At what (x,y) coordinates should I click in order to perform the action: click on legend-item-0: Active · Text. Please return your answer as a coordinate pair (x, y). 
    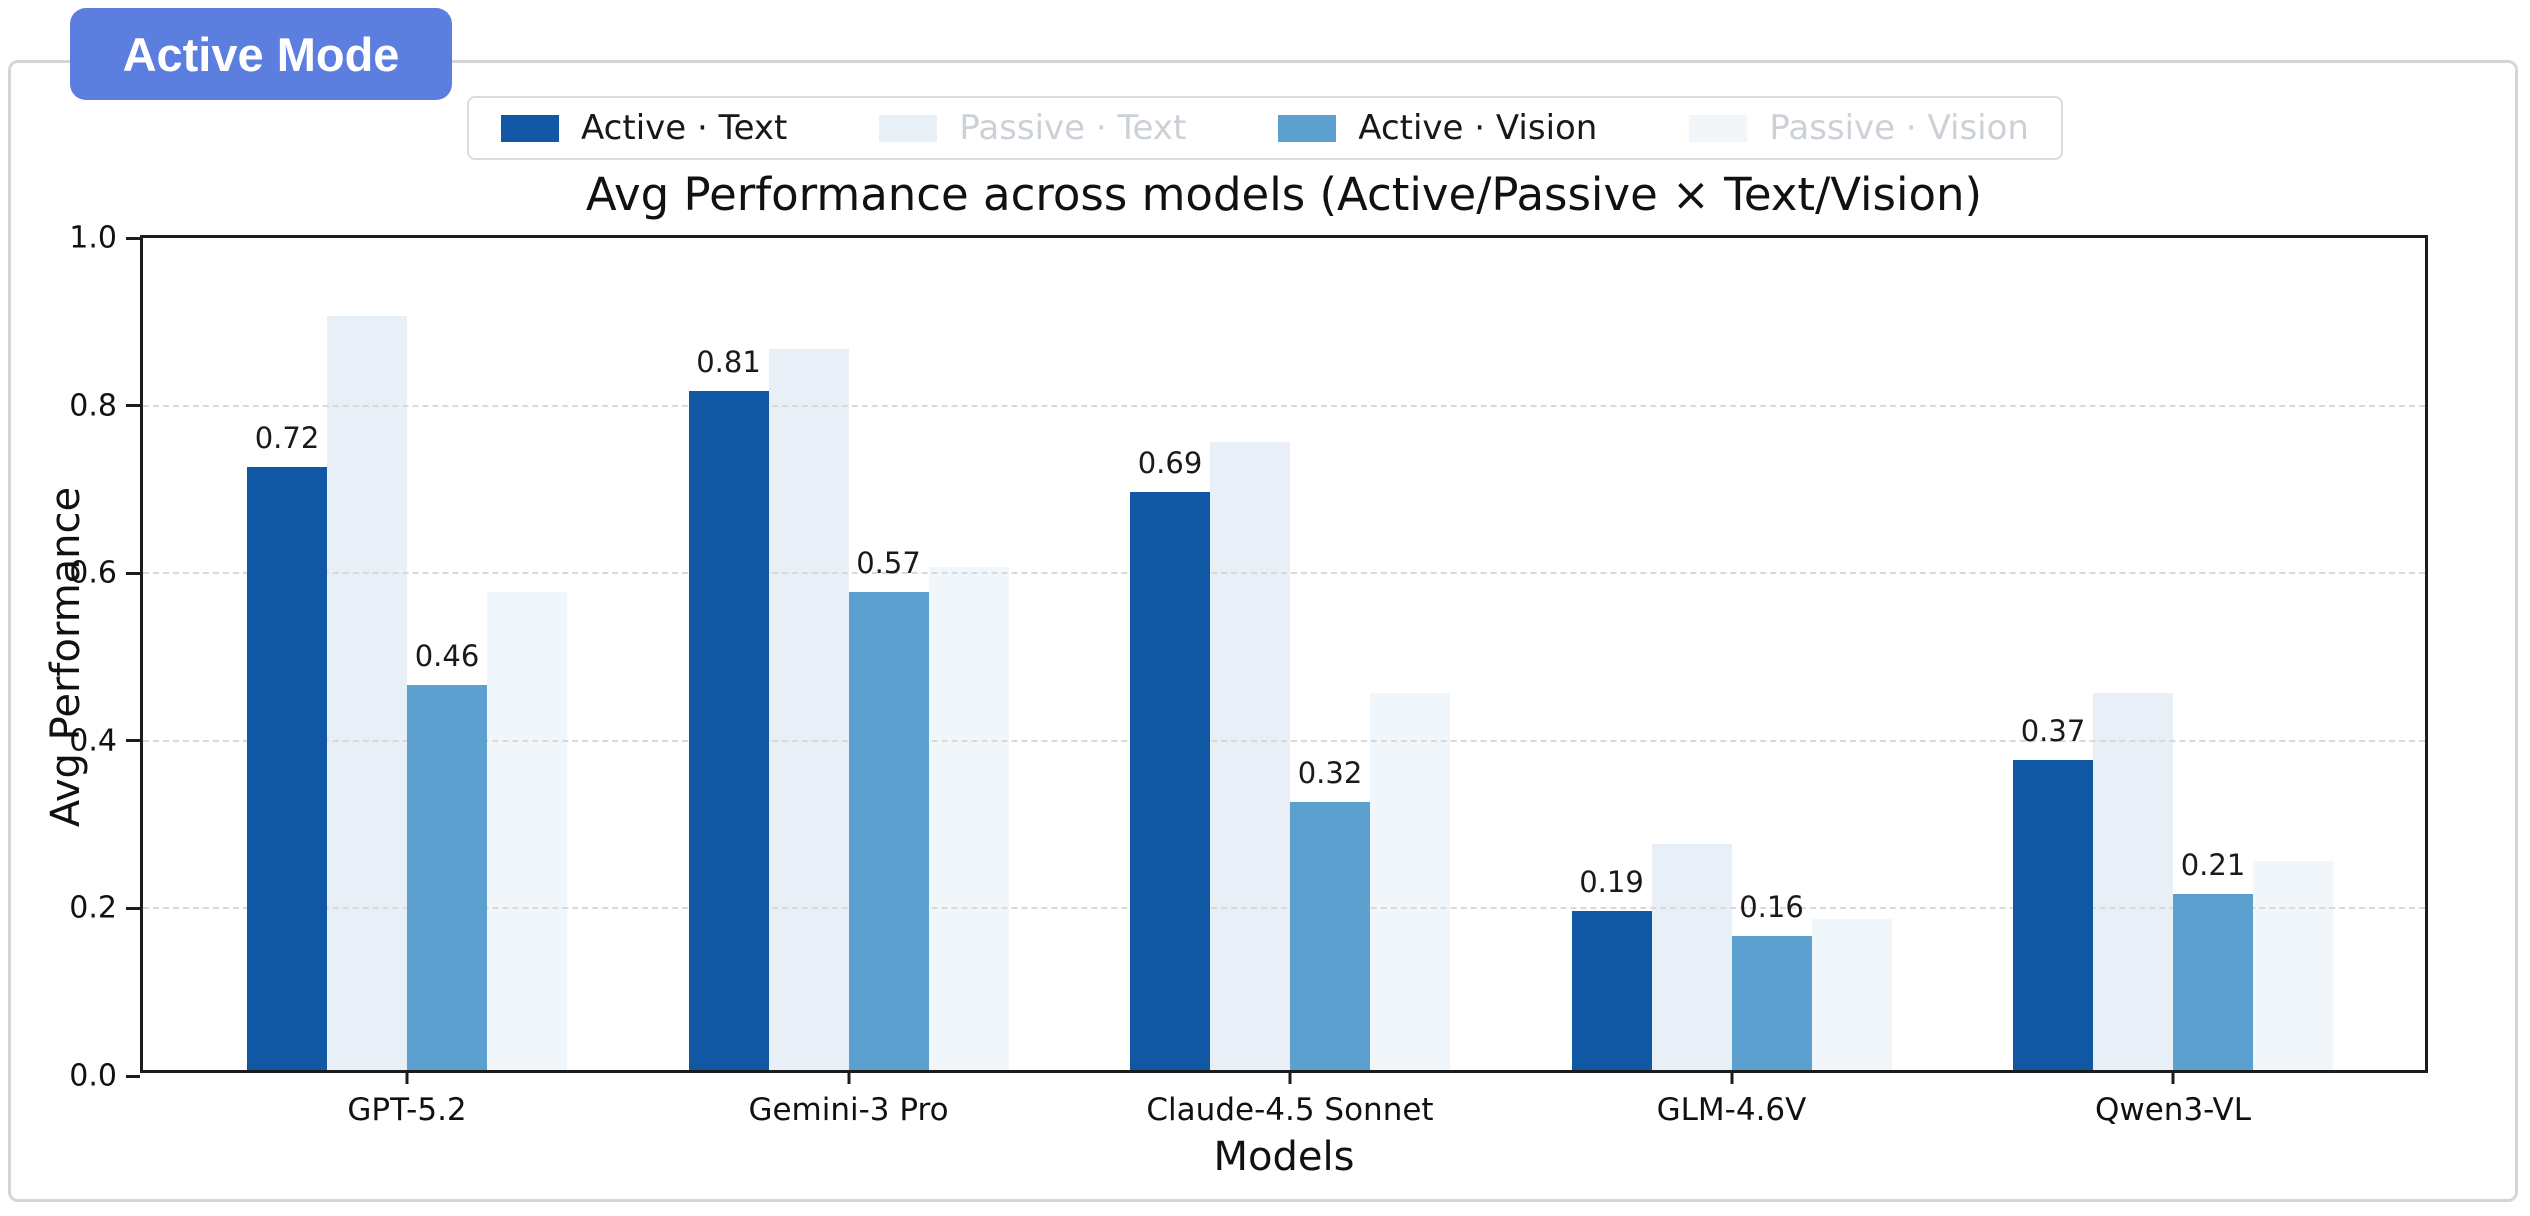
    Looking at the image, I should click on (644, 128).